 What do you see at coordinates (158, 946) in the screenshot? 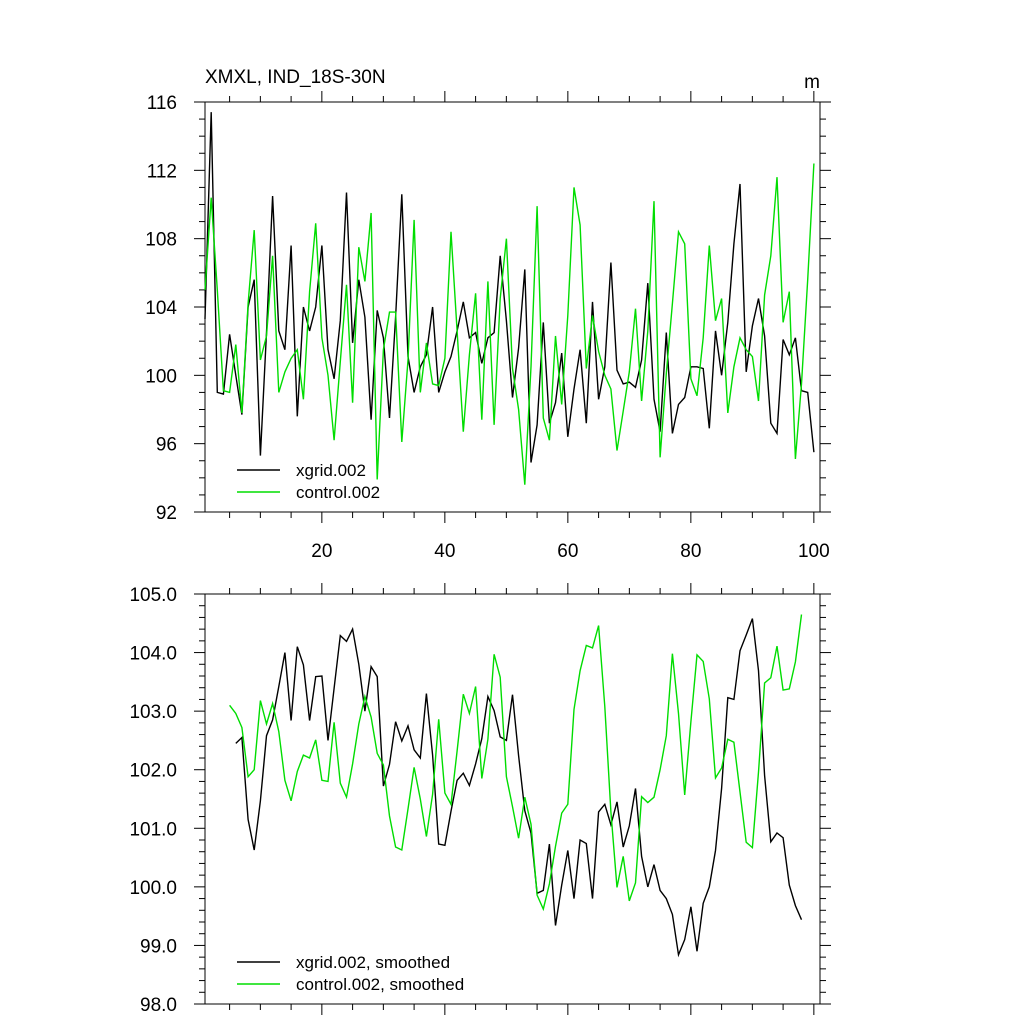
I see `y-tick-label: 99.0` at bounding box center [158, 946].